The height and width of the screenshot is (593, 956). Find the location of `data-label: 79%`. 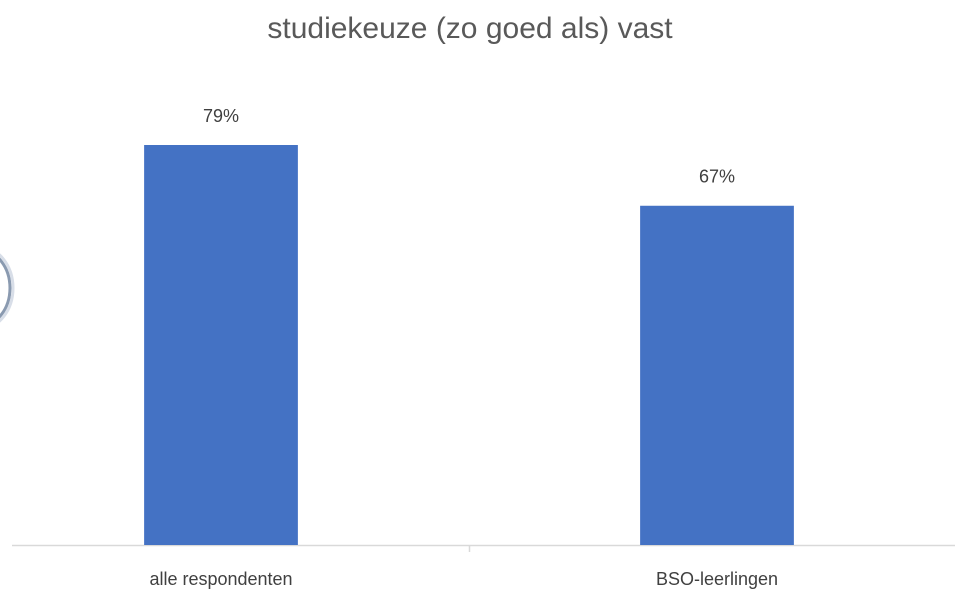

data-label: 79% is located at coordinates (221, 116).